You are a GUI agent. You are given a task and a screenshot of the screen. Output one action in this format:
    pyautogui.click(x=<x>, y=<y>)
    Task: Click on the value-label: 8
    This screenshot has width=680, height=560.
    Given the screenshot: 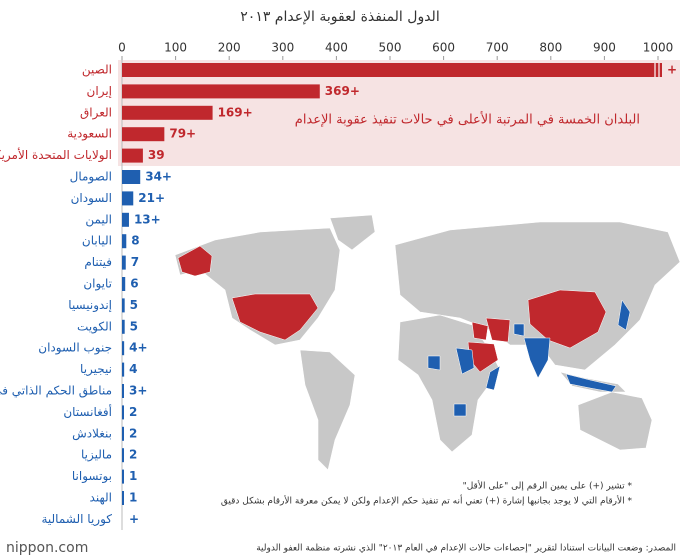 What is the action you would take?
    pyautogui.click(x=135, y=241)
    